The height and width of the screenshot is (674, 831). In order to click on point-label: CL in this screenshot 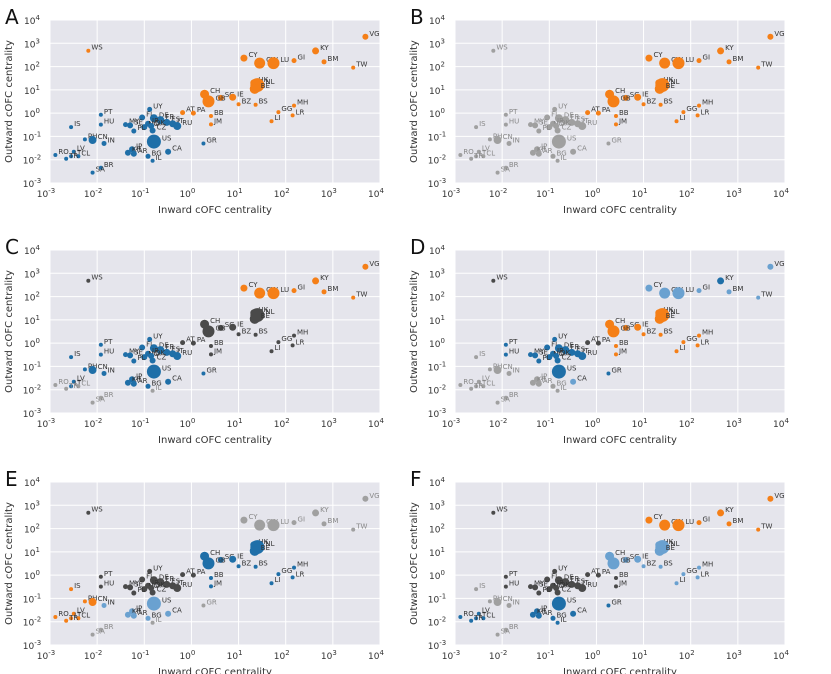, I will do `click(85, 383)`.